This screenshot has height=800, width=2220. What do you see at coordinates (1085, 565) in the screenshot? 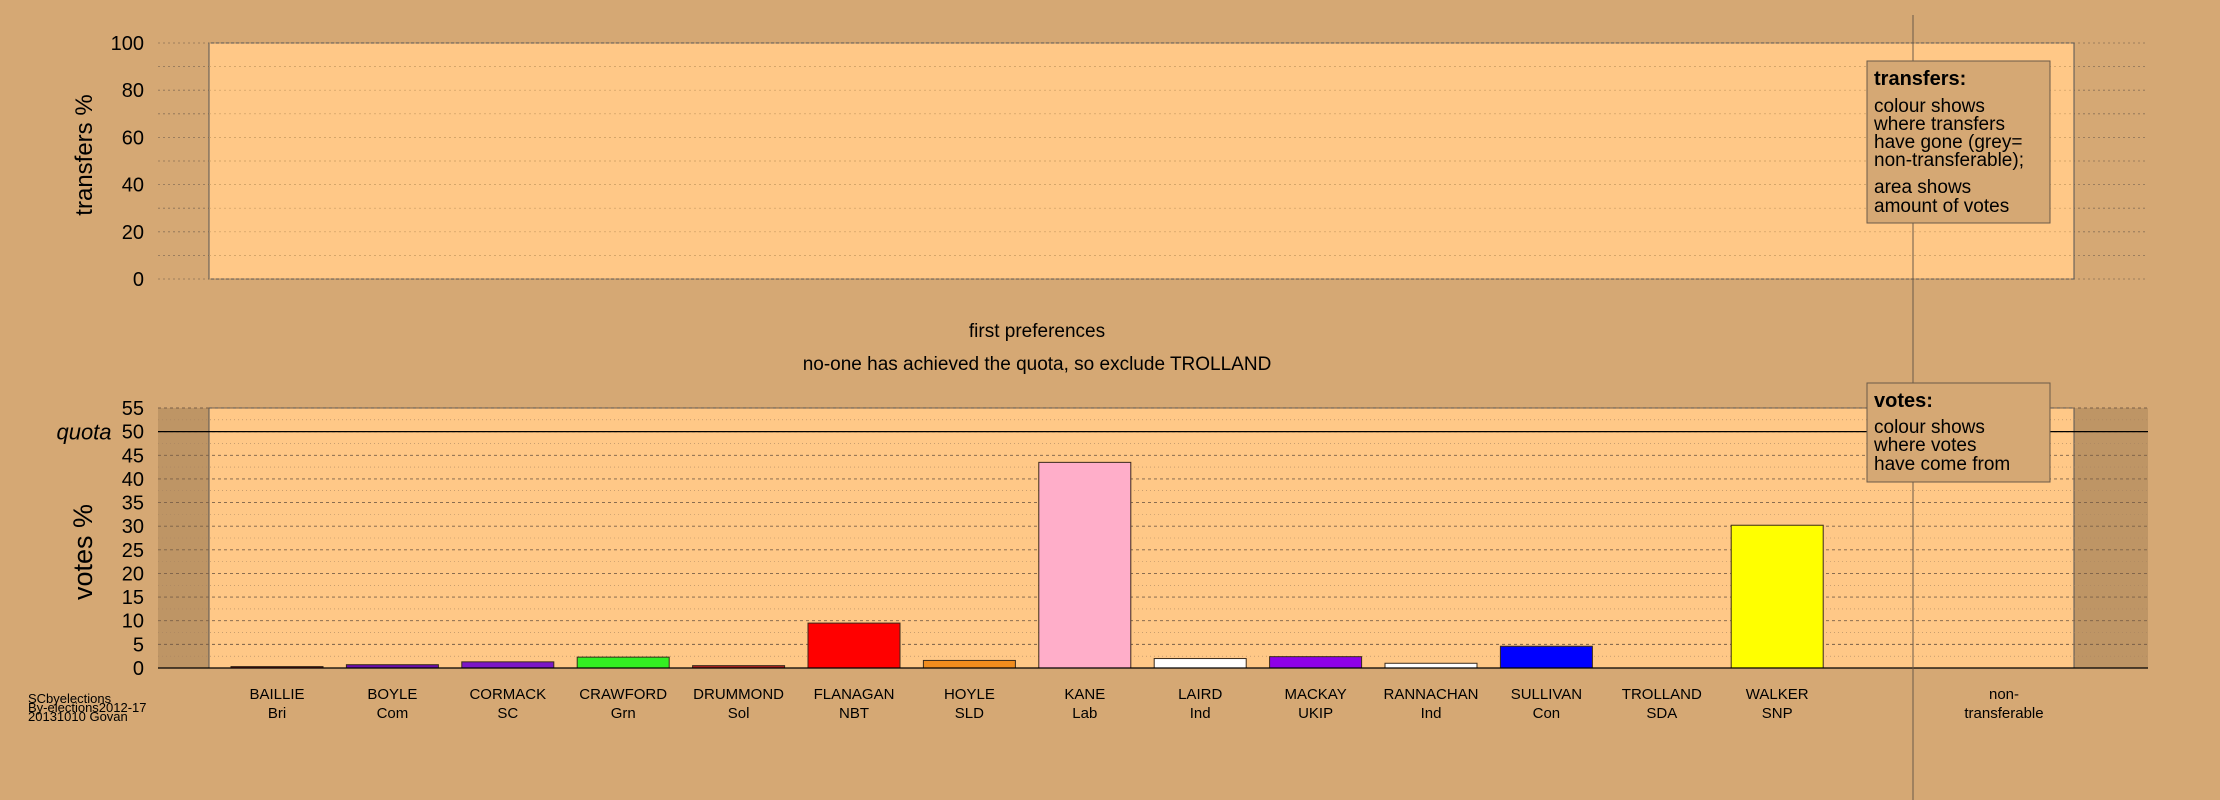
I see `bar-kane` at bounding box center [1085, 565].